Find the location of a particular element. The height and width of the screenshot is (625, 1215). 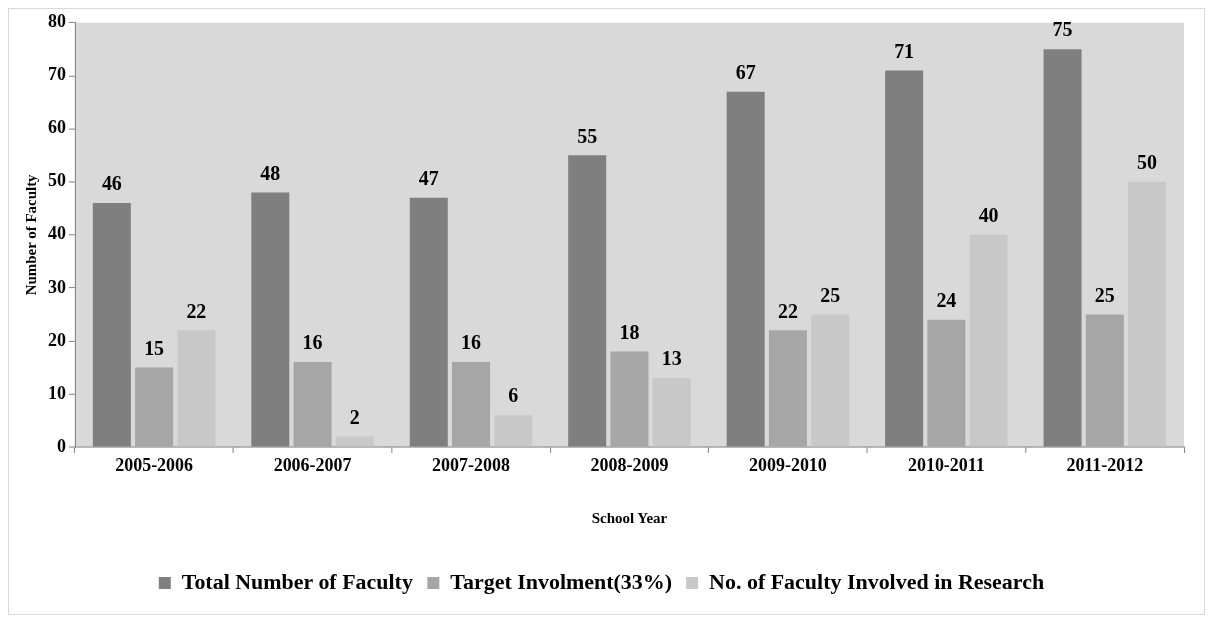

data-label: 18 is located at coordinates (629, 331).